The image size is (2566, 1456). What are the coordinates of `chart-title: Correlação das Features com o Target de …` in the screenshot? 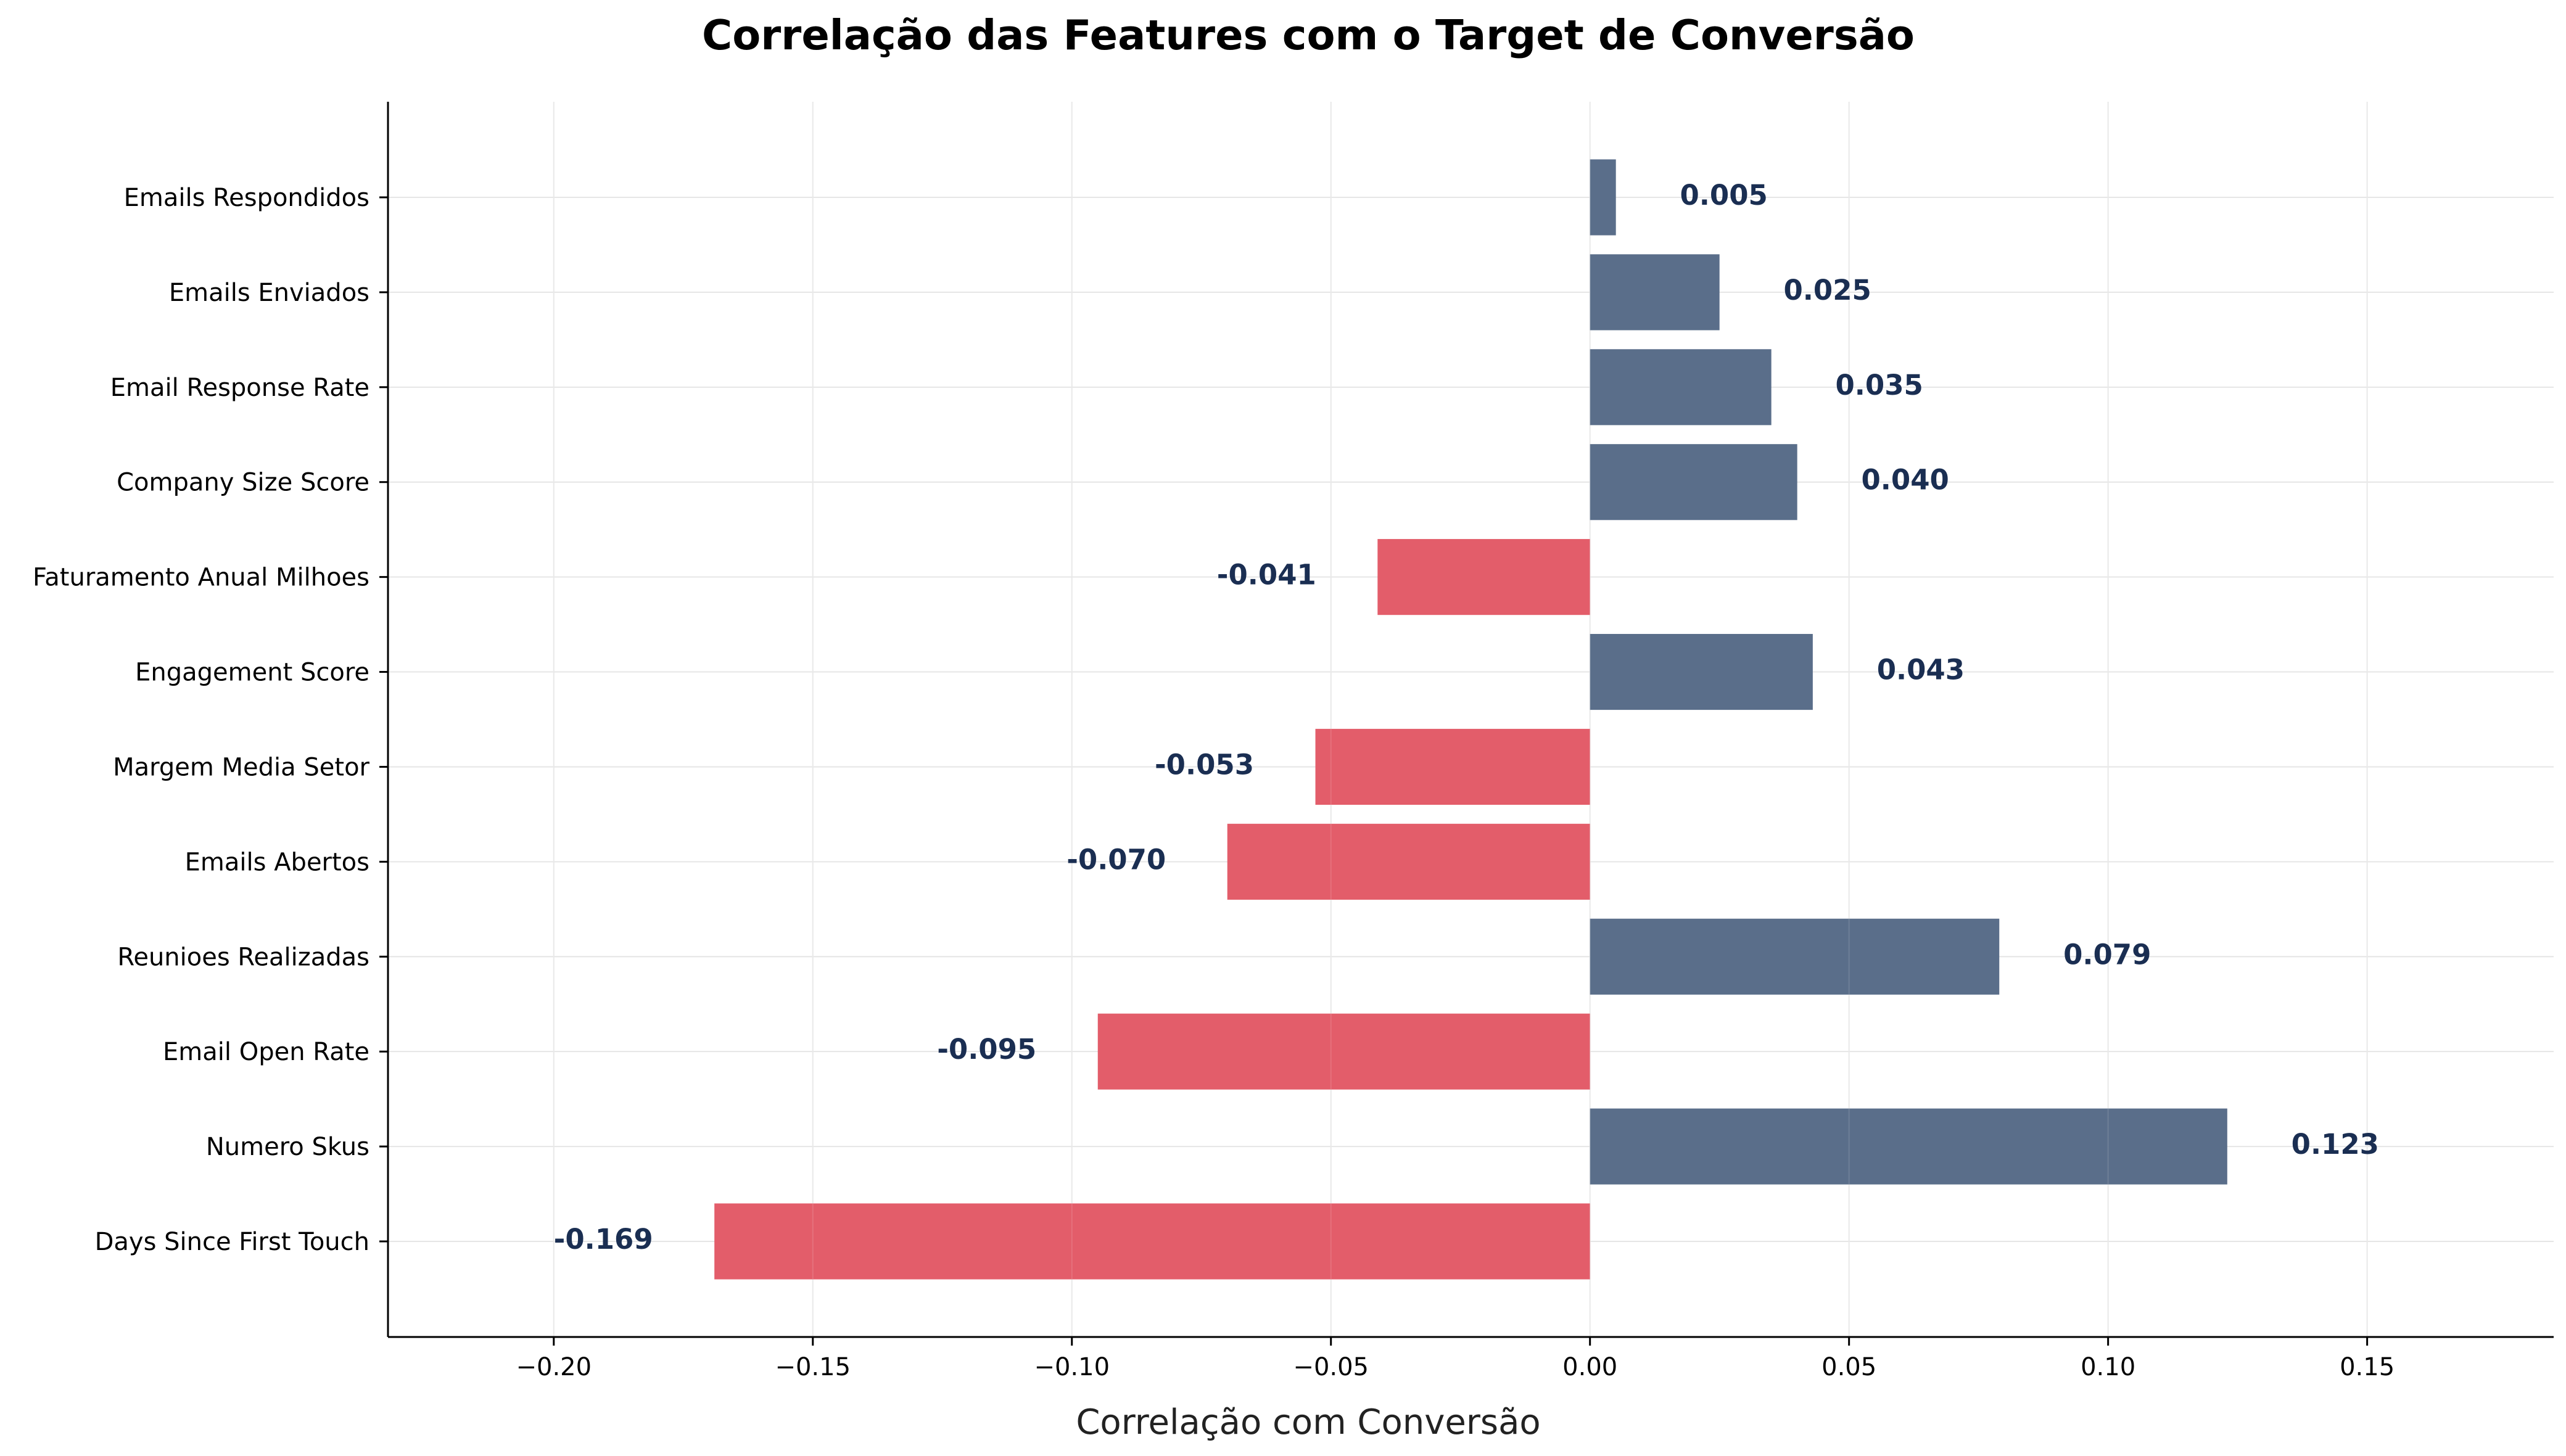 It's located at (1308, 35).